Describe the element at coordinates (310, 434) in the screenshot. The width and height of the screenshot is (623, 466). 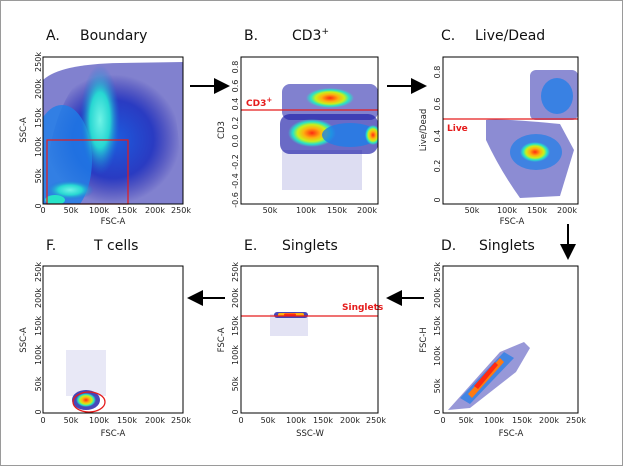
I see `panel-e-xlabel: SSC-W` at that location.